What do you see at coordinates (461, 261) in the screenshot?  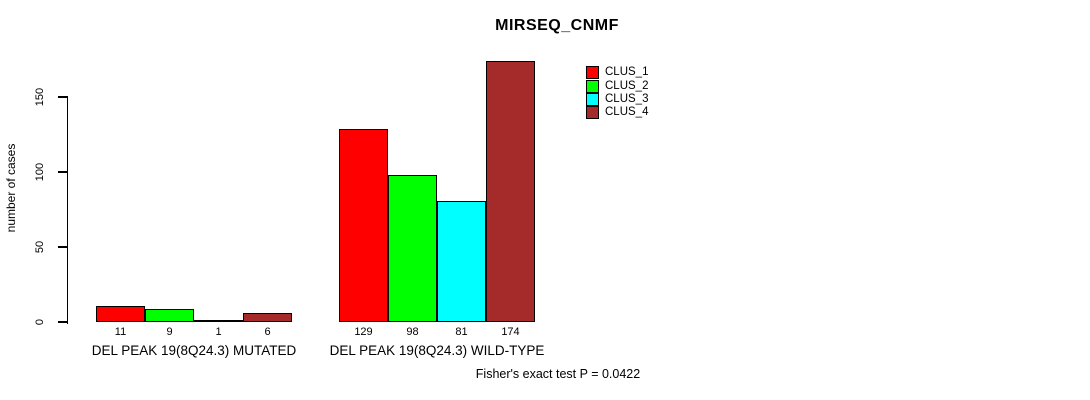 I see `bar-clus_3-group2` at bounding box center [461, 261].